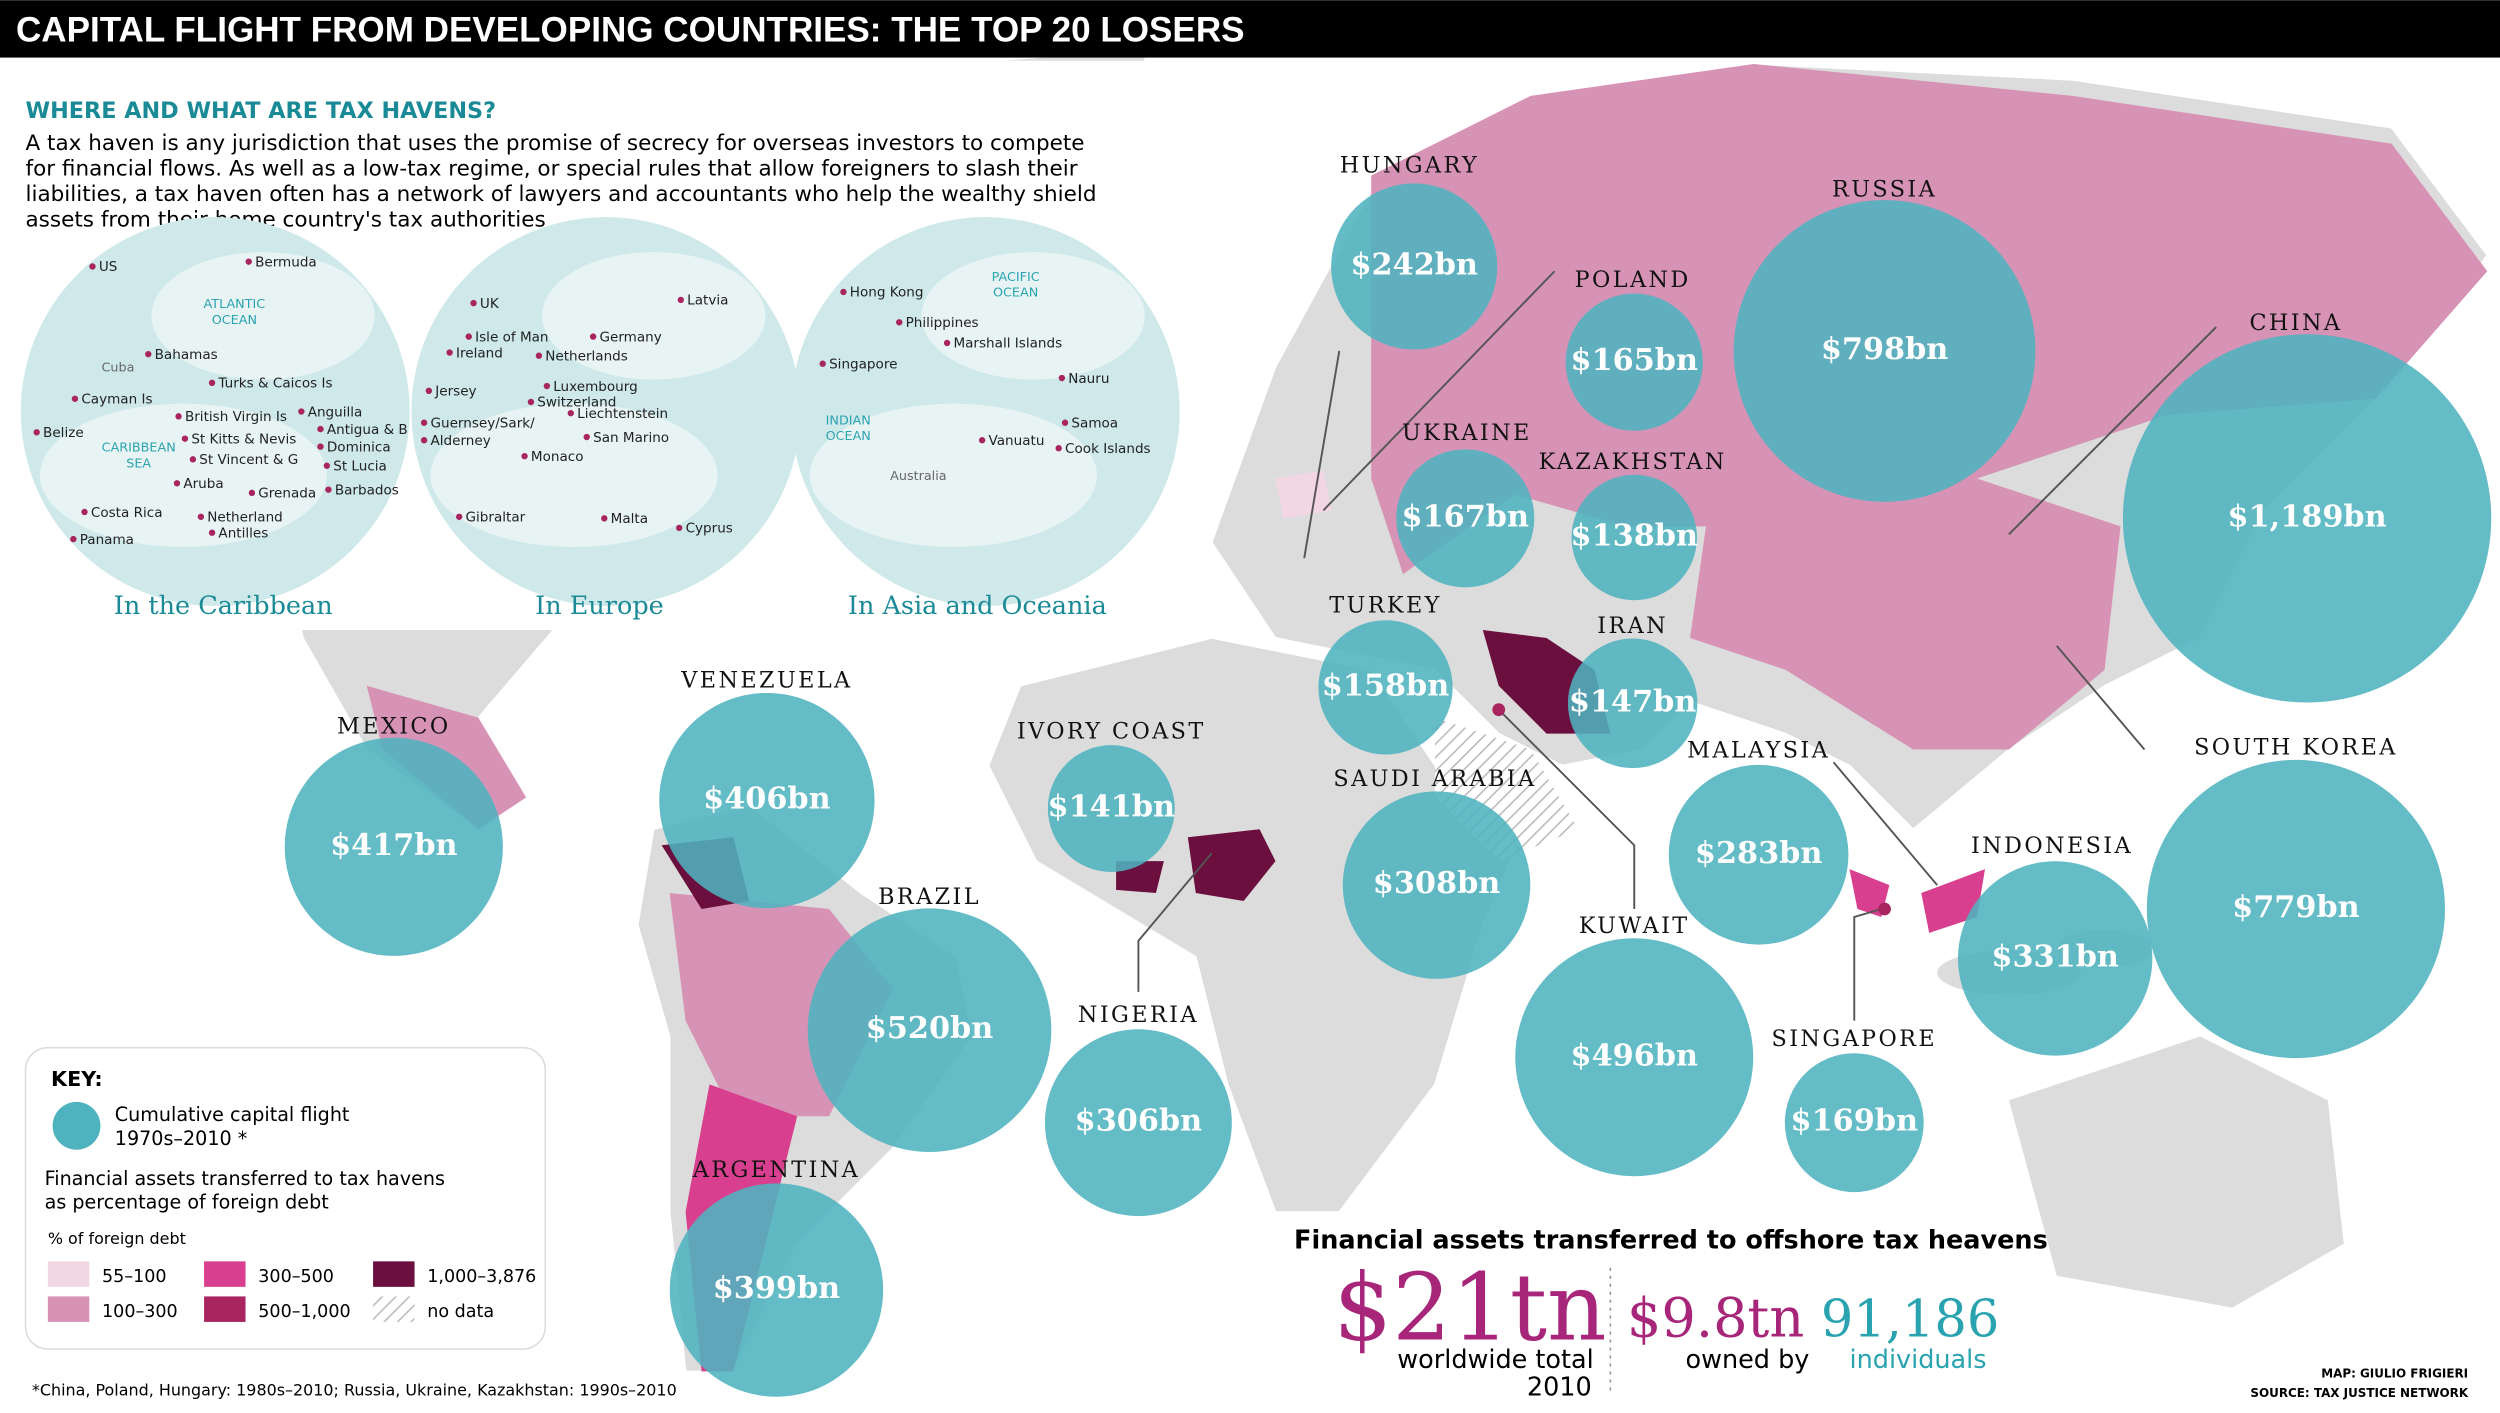 The height and width of the screenshot is (1413, 2500). What do you see at coordinates (1559, 1387) in the screenshot?
I see `total-label: 2010` at bounding box center [1559, 1387].